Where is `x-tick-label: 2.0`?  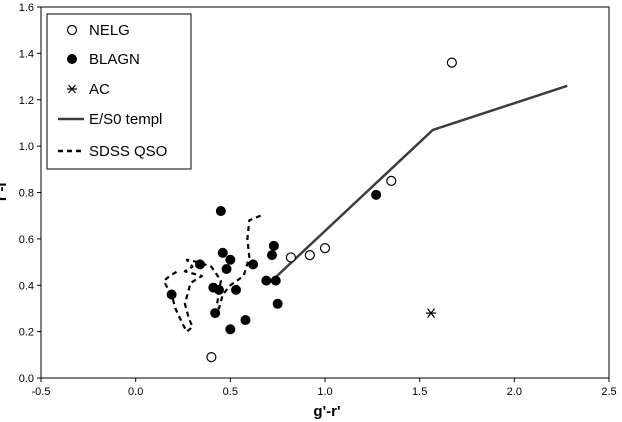
x-tick-label: 2.0 is located at coordinates (514, 392).